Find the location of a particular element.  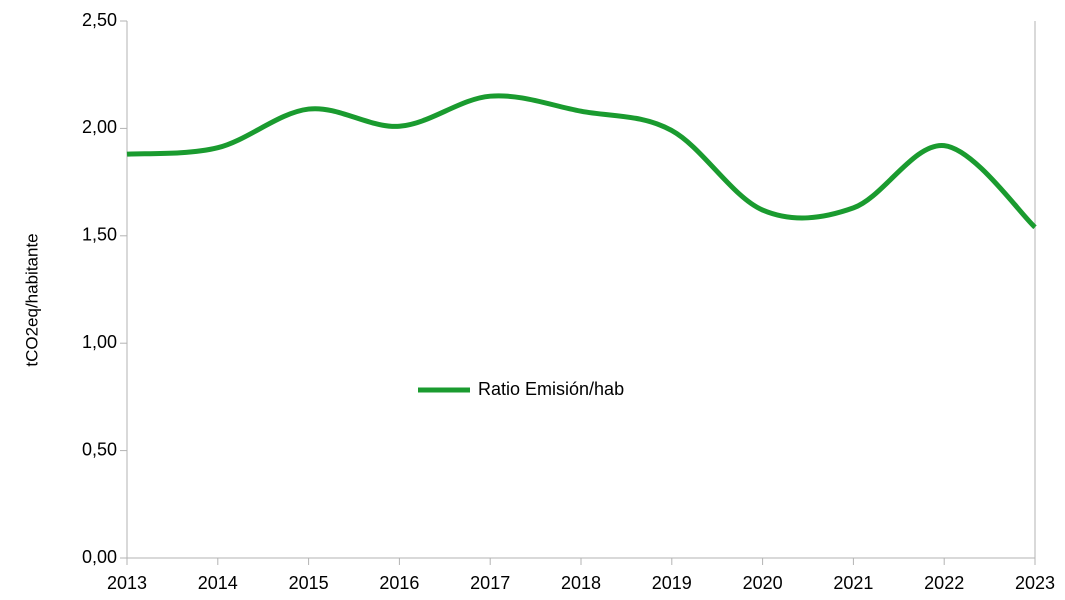

x-tick-label: 2020 is located at coordinates (763, 583).